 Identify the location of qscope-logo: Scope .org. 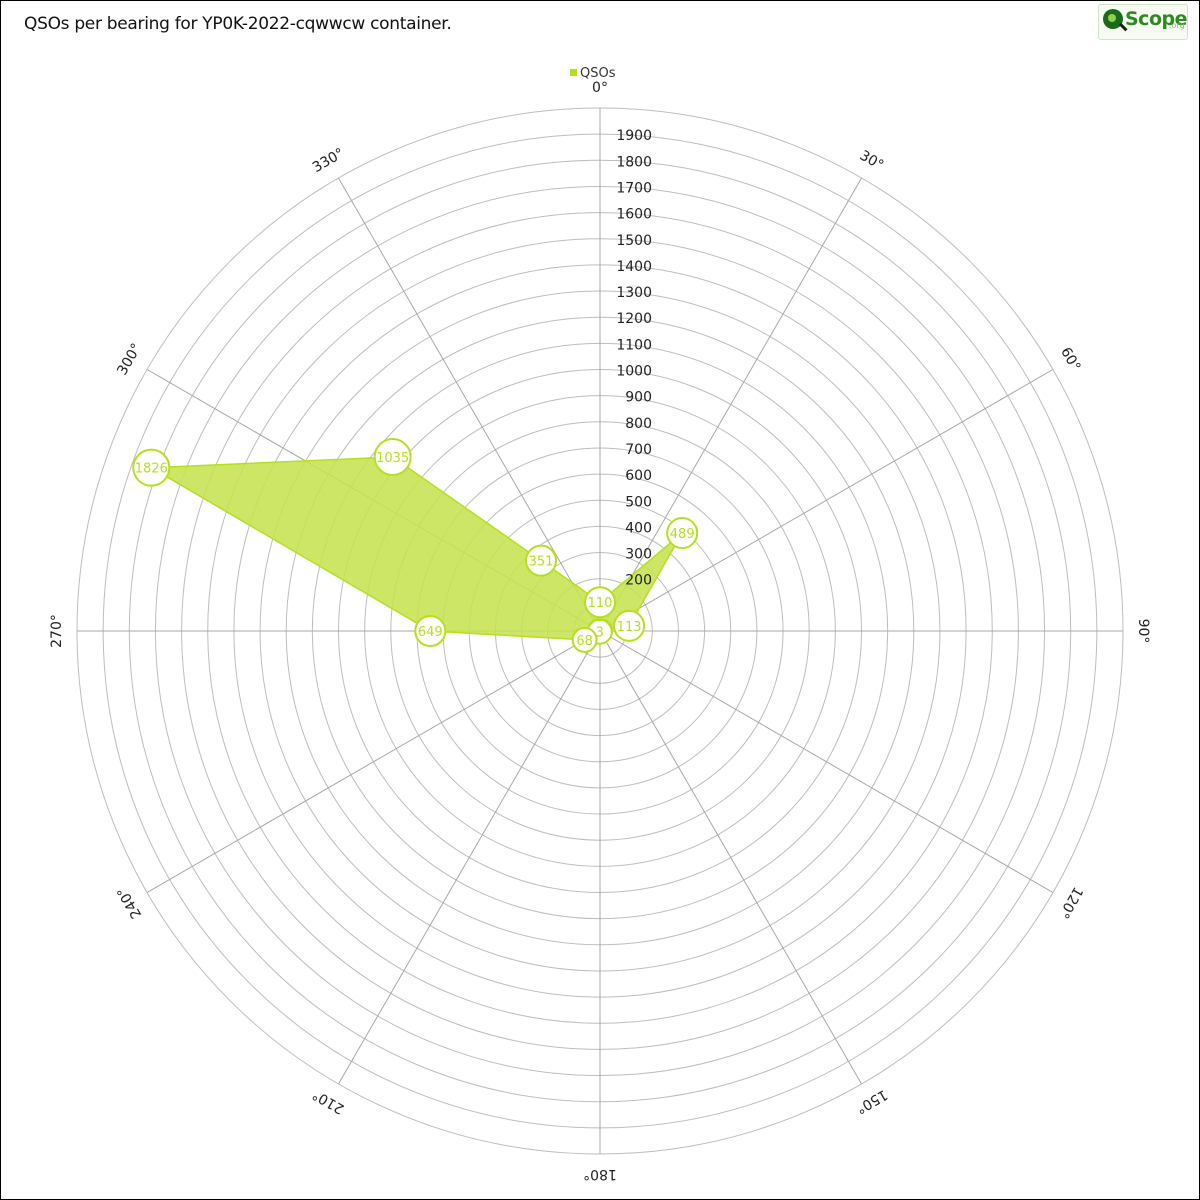
(1143, 22).